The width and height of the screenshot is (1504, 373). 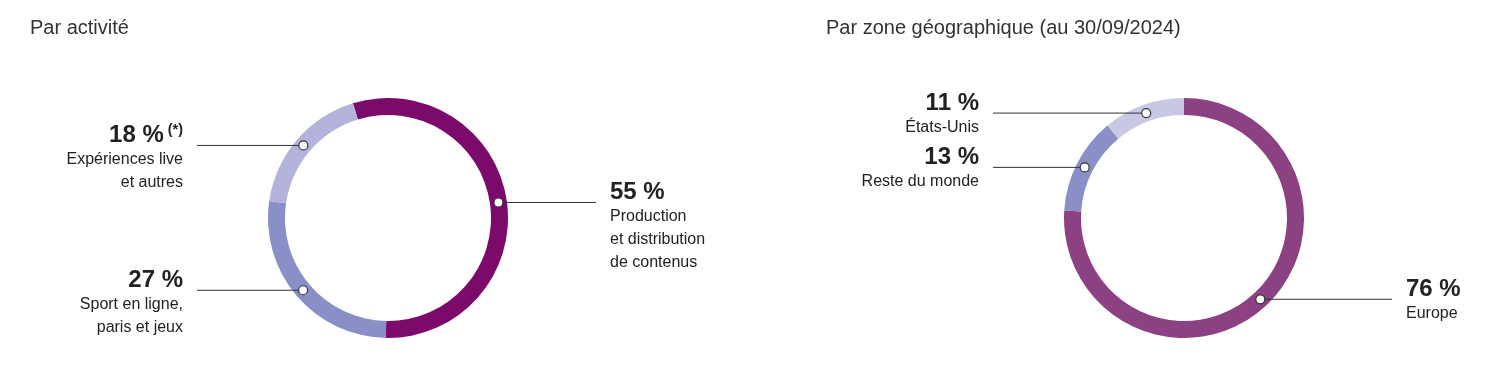 I want to click on chart-title: Par zone géographique (au 30/09/2024), so click(x=1003, y=27).